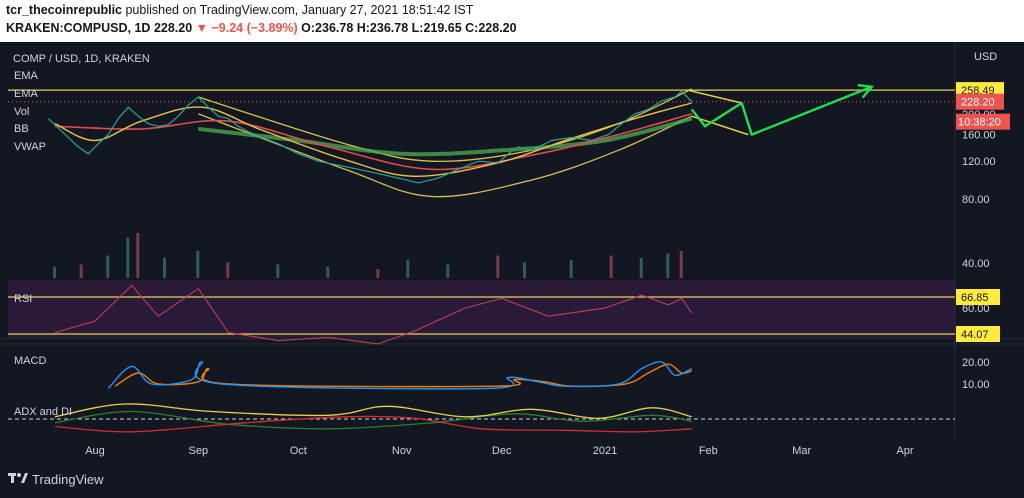  Describe the element at coordinates (403, 375) in the screenshot. I see `macd-signal-line` at that location.